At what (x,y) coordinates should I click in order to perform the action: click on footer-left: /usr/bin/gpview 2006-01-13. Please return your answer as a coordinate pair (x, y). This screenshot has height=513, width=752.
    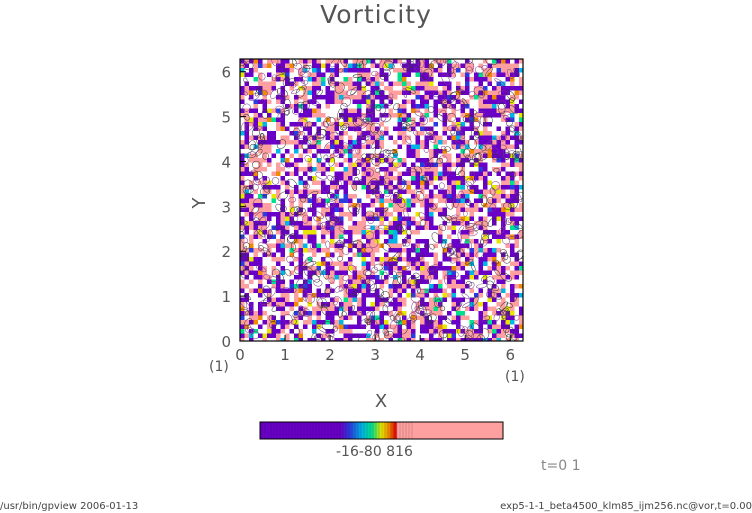
    Looking at the image, I should click on (69, 506).